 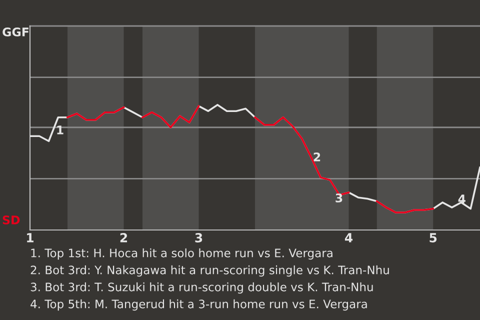 I want to click on x-tick-label: 5, so click(x=433, y=237).